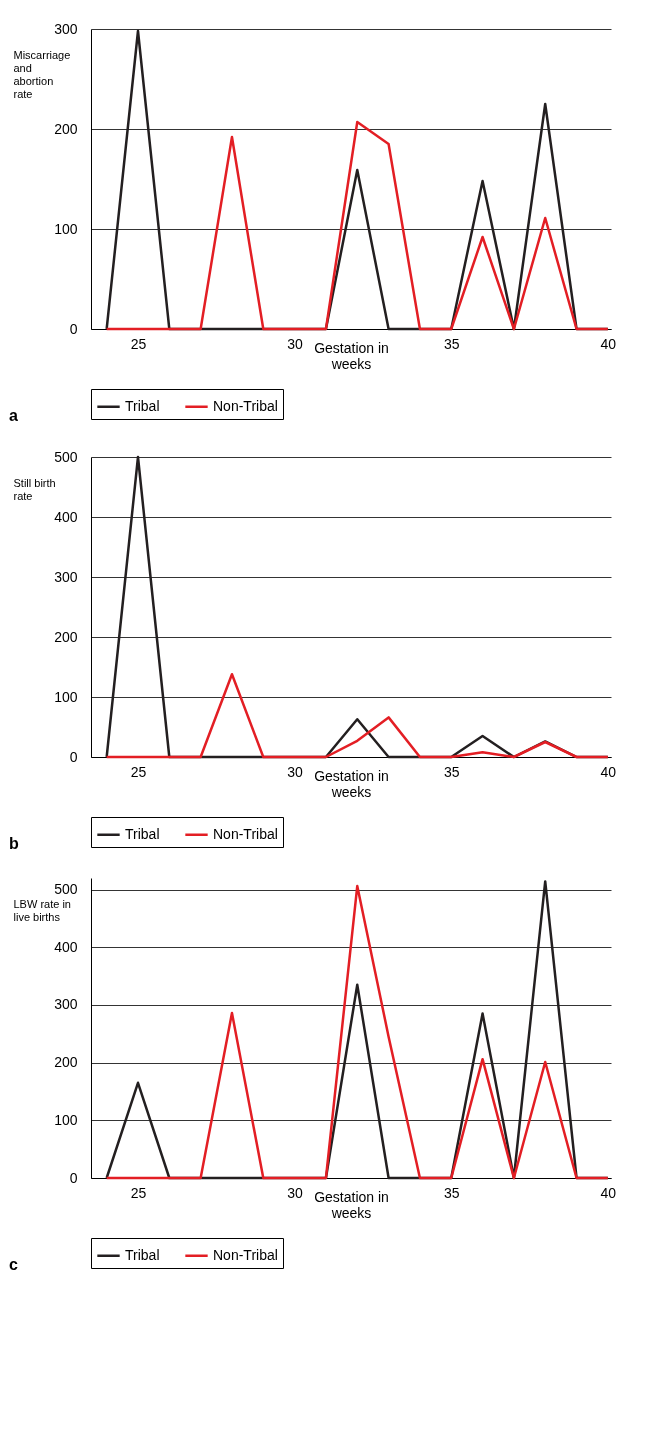 The image size is (649, 1444). I want to click on y-axis-title: LBW rate in live births, so click(42, 910).